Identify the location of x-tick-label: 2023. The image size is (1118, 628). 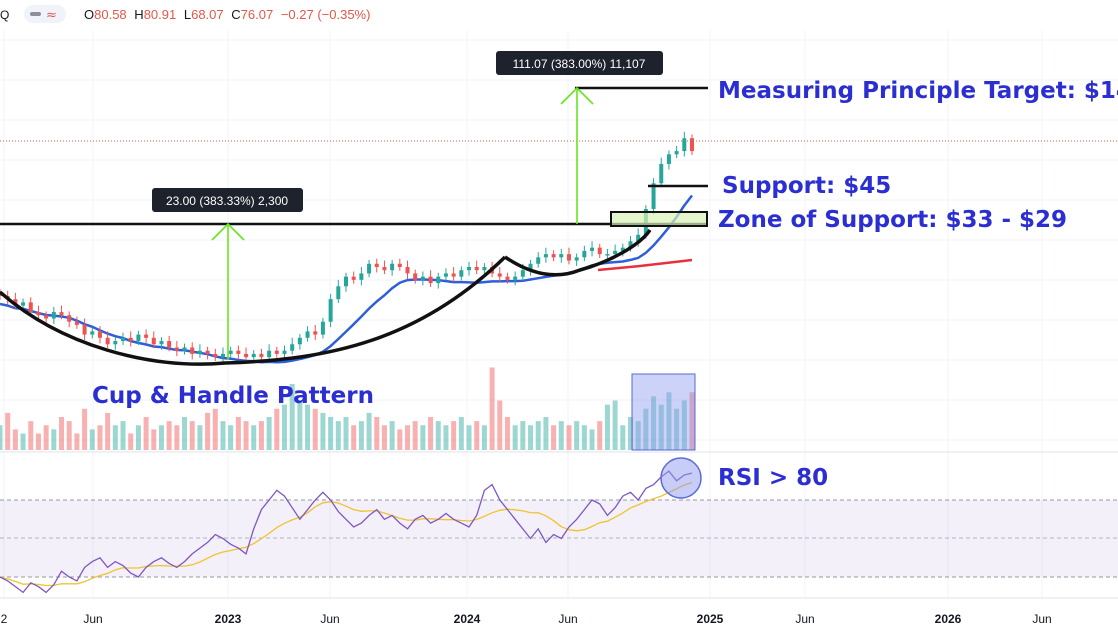
(228, 619).